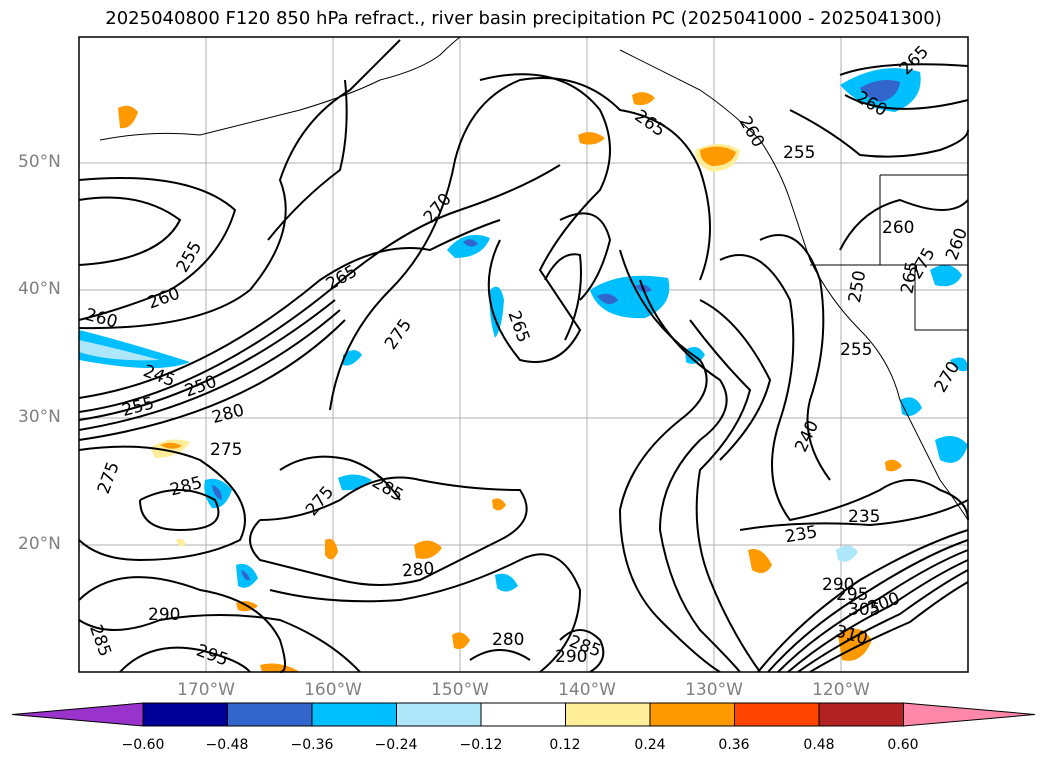 The height and width of the screenshot is (765, 1047). I want to click on colorbar, so click(523, 714).